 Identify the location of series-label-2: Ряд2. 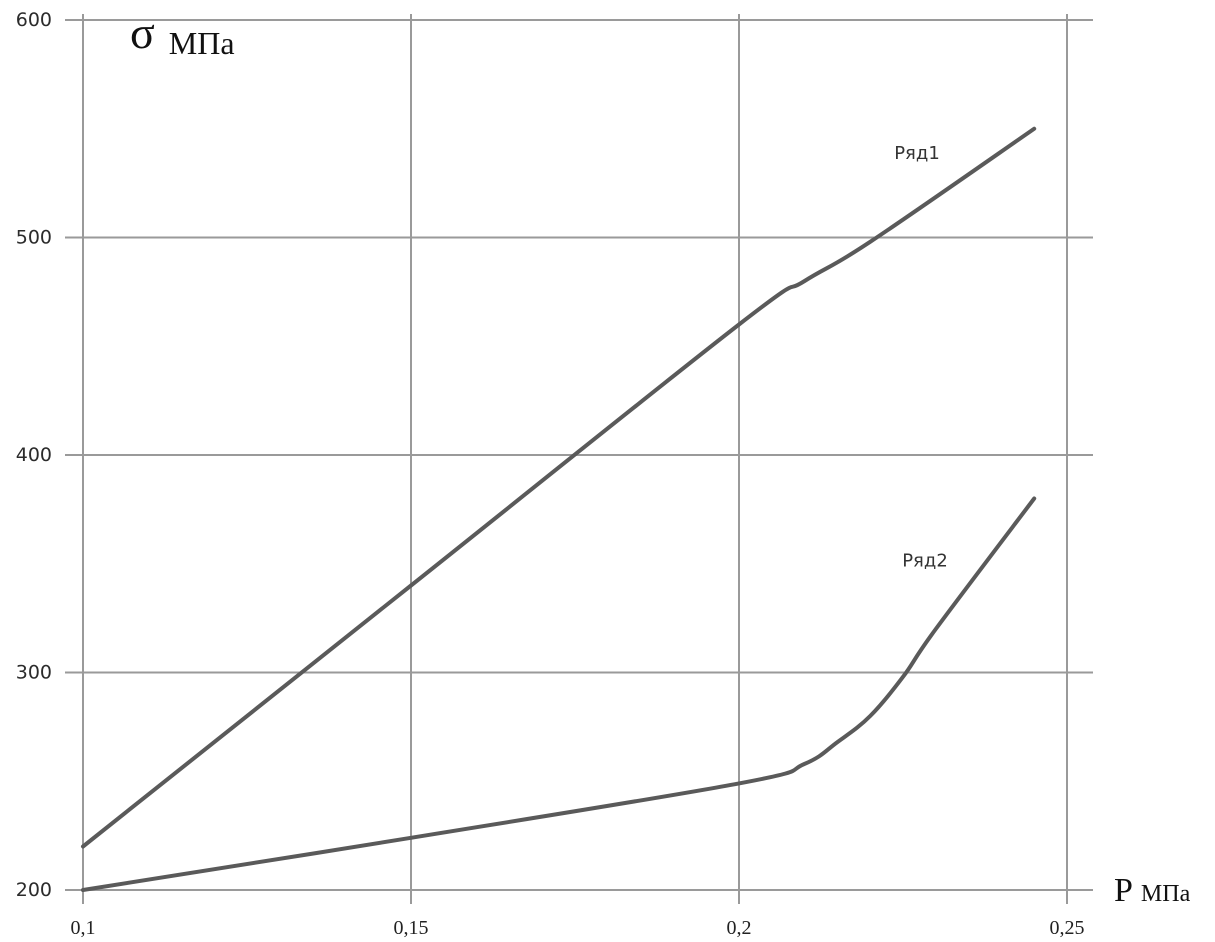
(925, 561).